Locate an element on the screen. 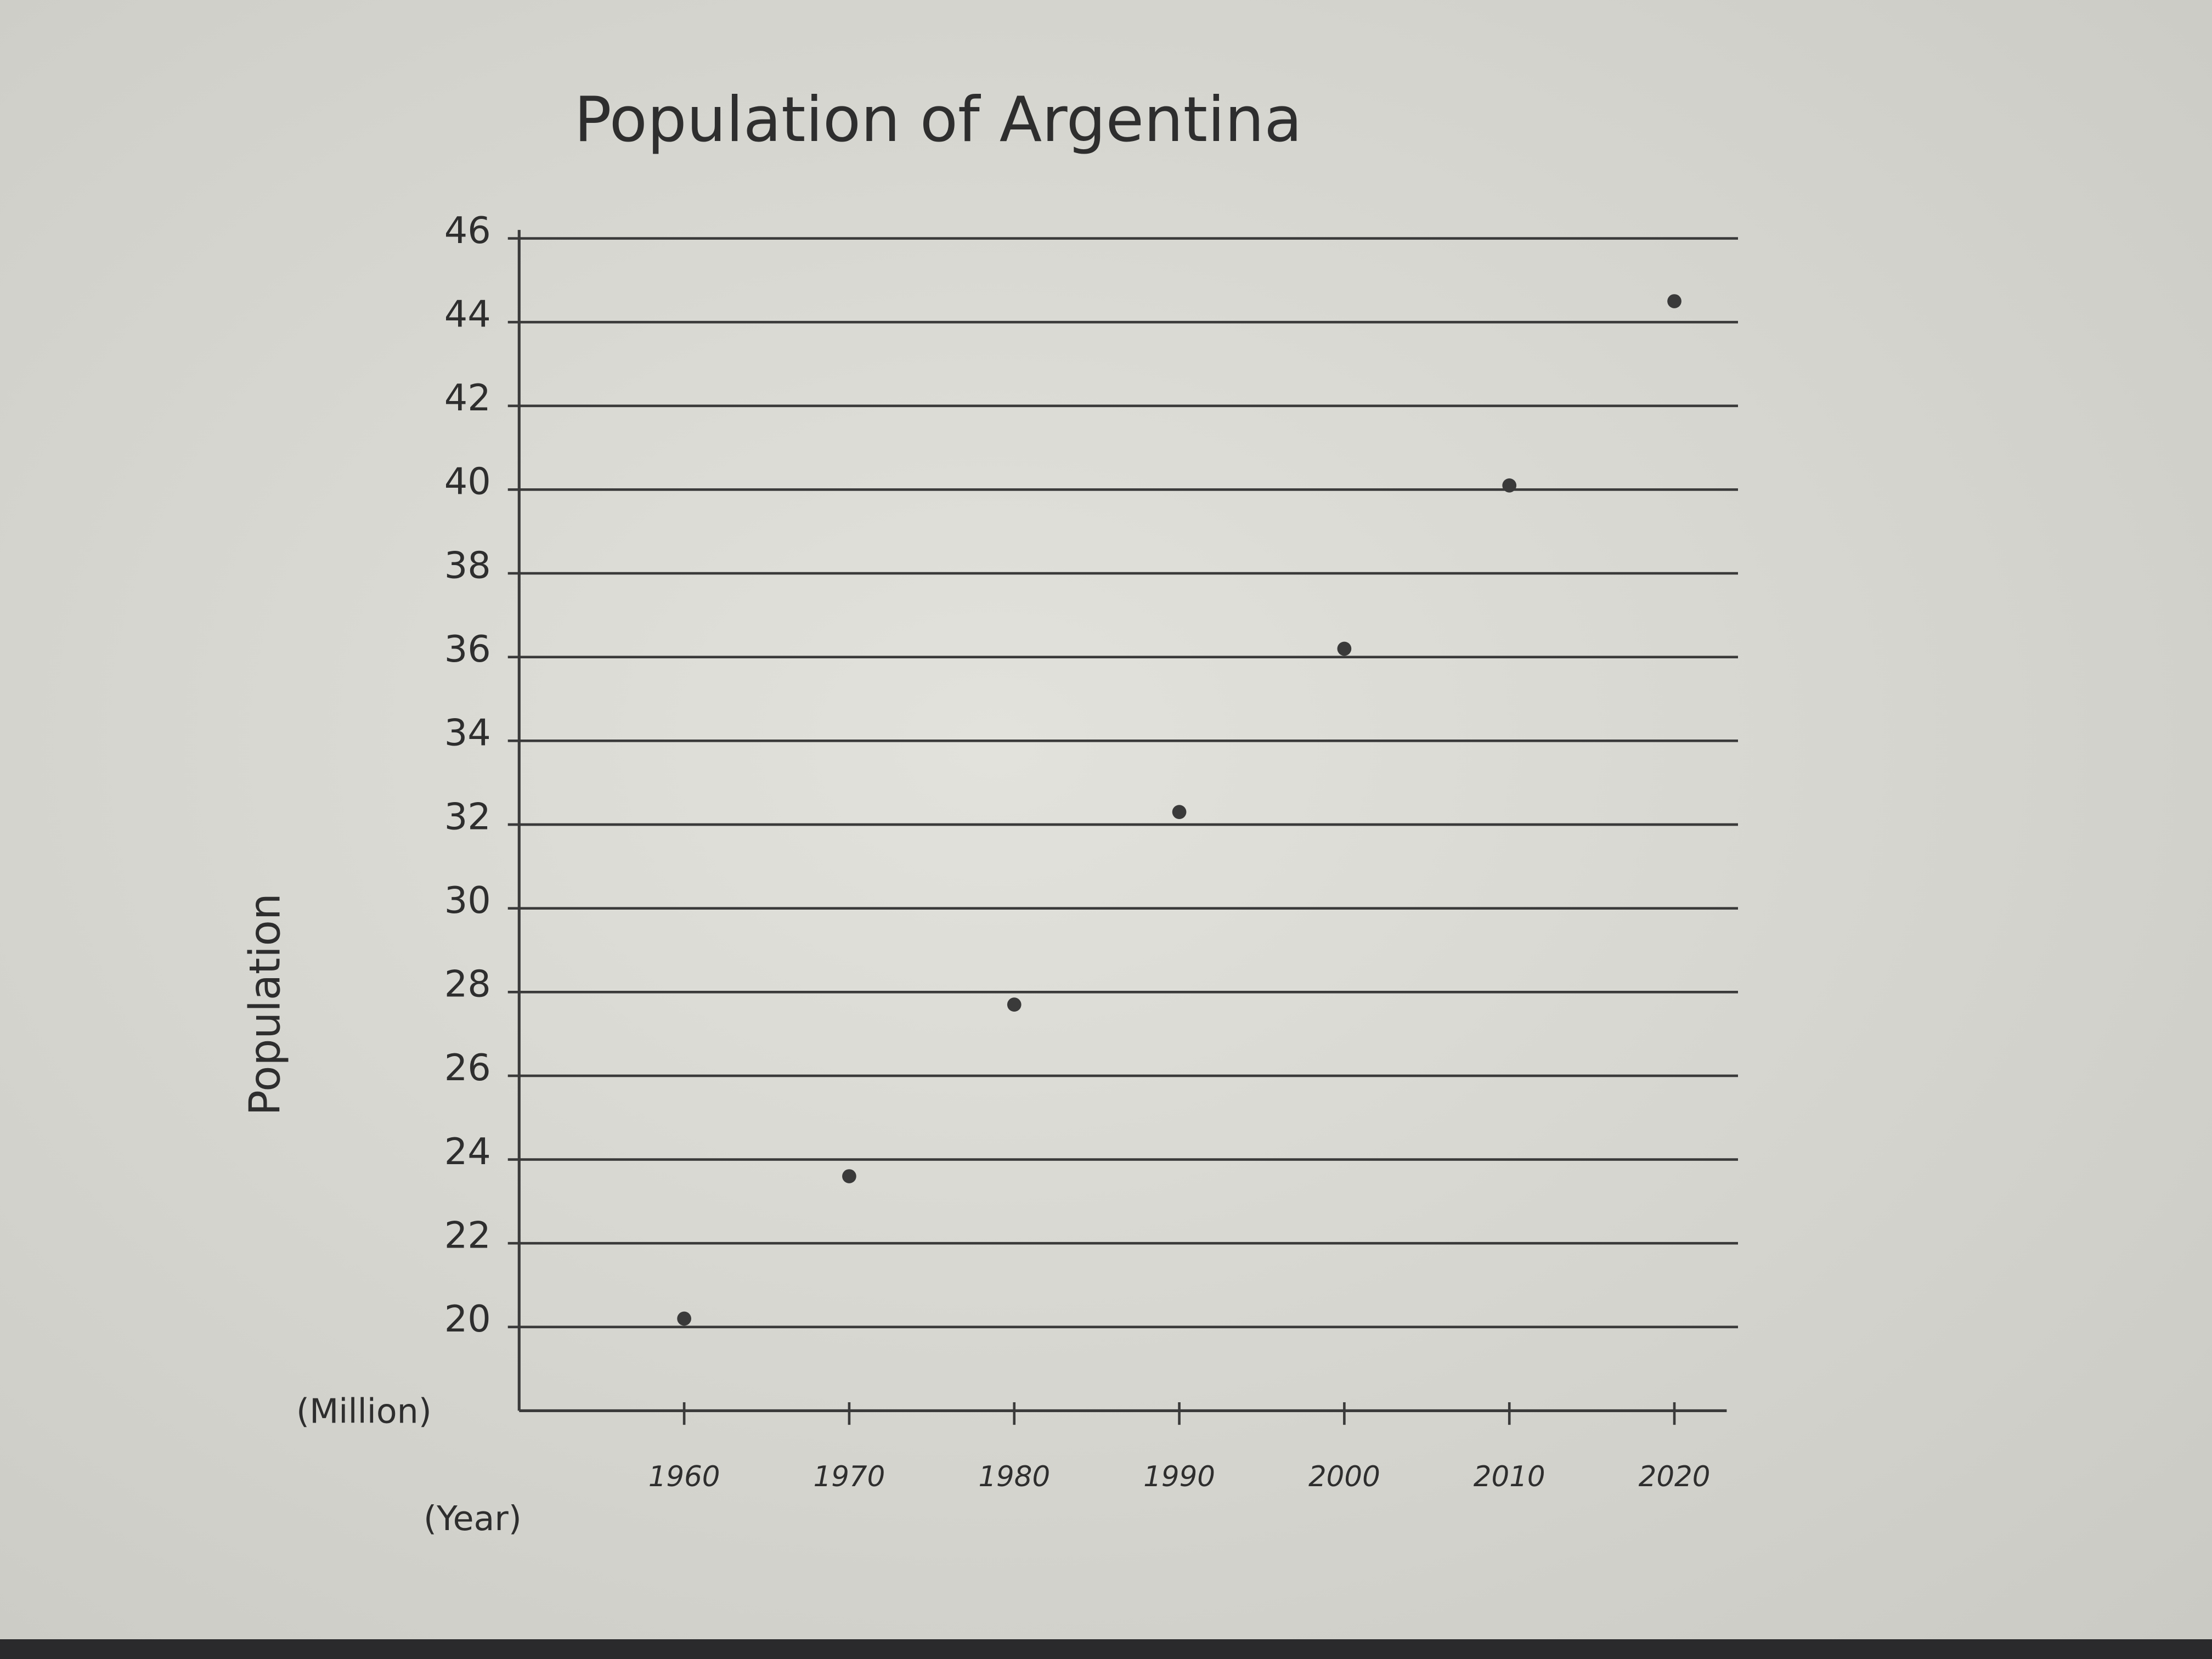 This screenshot has width=2212, height=1659. chart-title: Population of Argentina is located at coordinates (938, 119).